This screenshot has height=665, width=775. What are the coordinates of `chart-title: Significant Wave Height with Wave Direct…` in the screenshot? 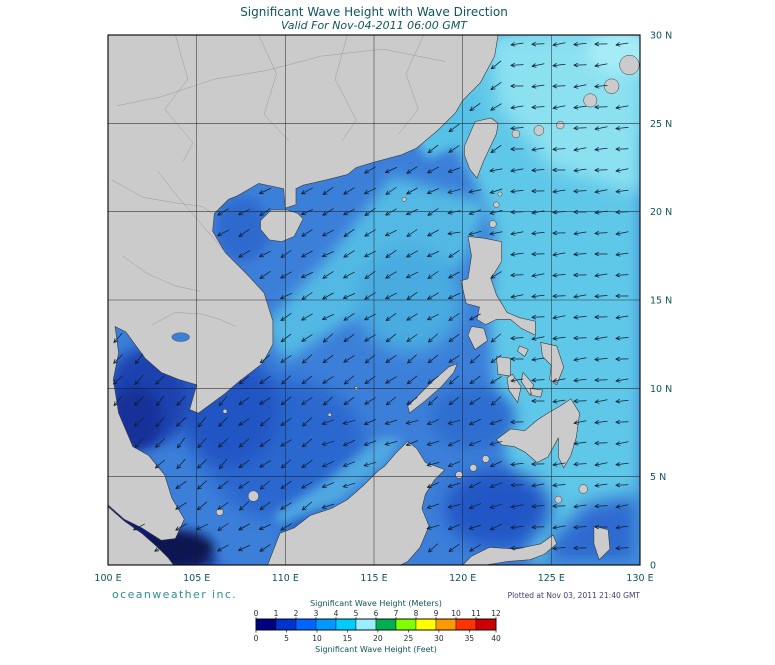 It's located at (374, 12).